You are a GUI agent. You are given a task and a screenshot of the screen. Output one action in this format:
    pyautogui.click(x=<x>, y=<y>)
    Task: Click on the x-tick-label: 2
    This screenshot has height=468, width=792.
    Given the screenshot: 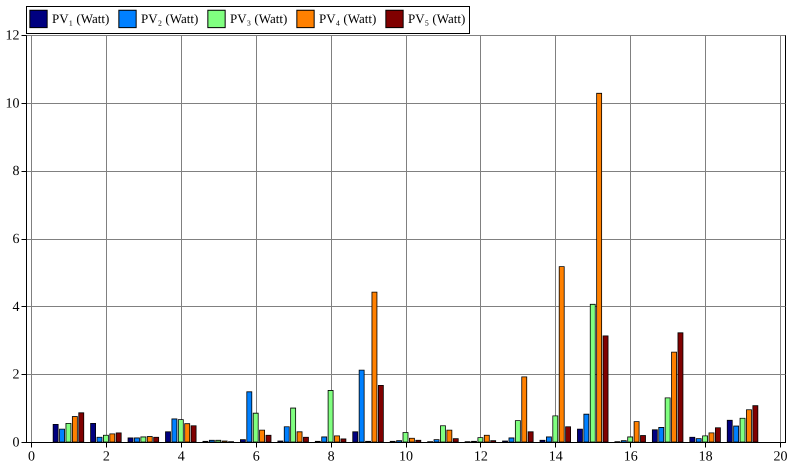 What is the action you would take?
    pyautogui.click(x=106, y=457)
    